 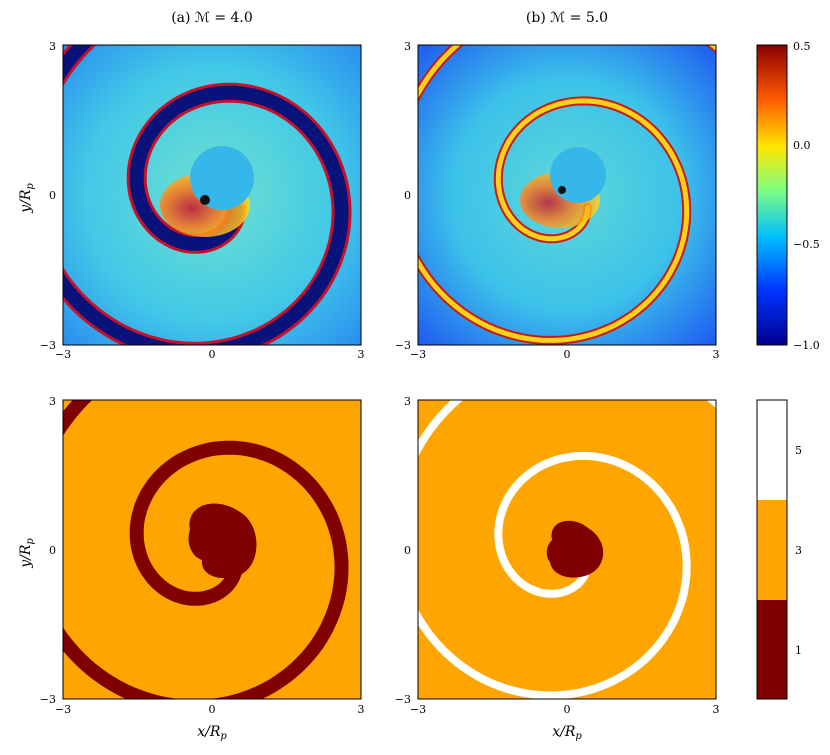 What do you see at coordinates (806, 345) in the screenshot?
I see `cbar-top-tick-3: −1.0` at bounding box center [806, 345].